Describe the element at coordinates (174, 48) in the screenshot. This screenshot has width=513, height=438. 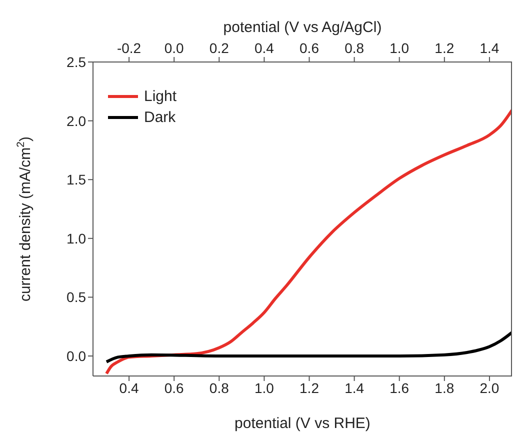
I see `x2-tick-label: 0.0` at that location.